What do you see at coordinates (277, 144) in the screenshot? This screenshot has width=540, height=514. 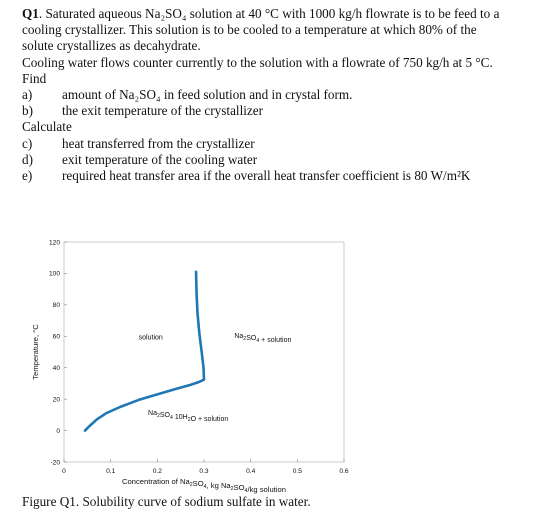 I see `calc-item-c: c) heat transferred from the crystallizer` at bounding box center [277, 144].